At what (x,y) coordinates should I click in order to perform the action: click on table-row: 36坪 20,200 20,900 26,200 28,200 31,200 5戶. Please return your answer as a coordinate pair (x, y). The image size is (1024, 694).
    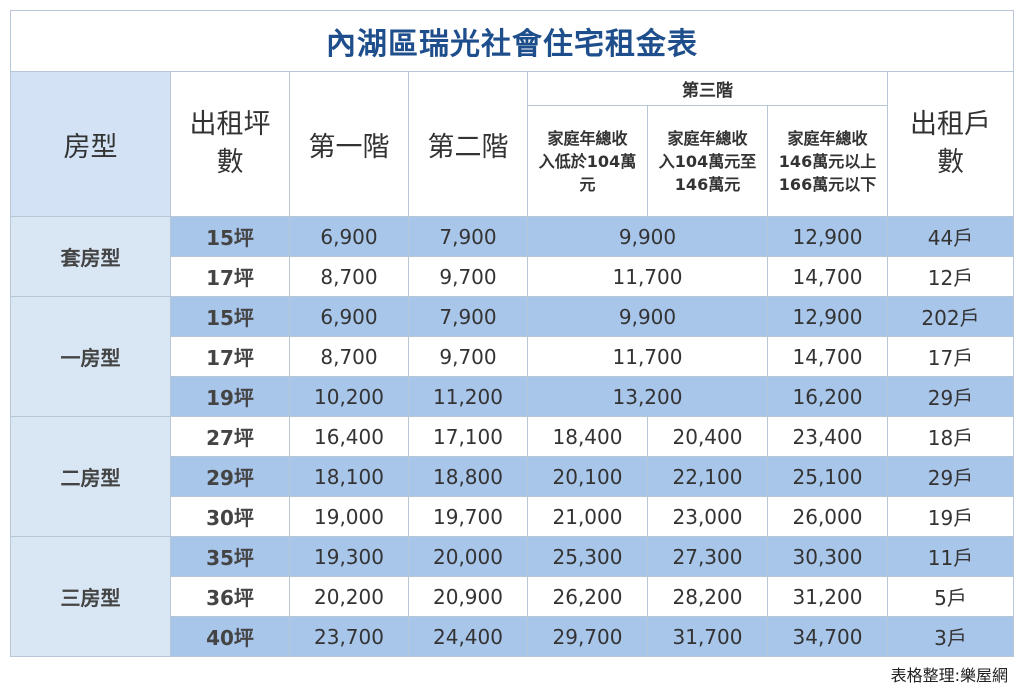
    Looking at the image, I should click on (512, 596).